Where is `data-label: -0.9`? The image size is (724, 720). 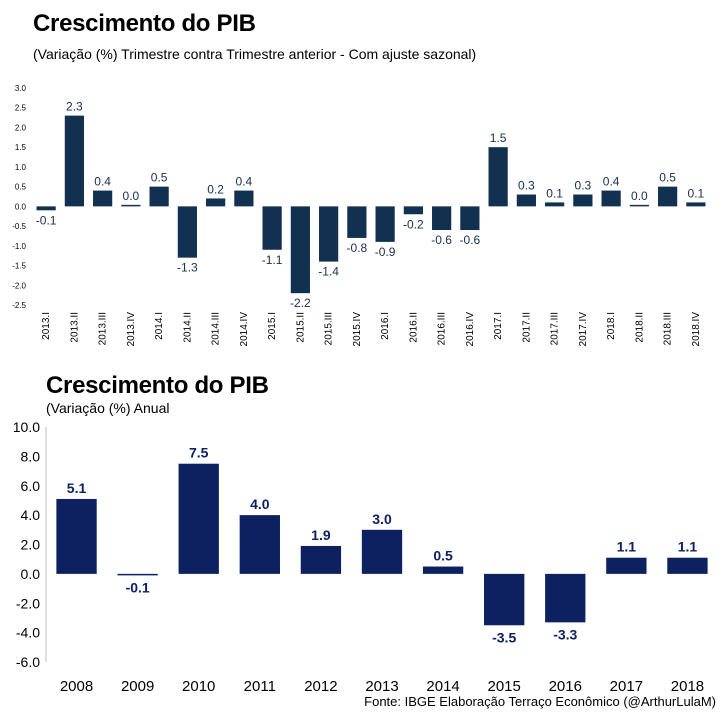
data-label: -0.9 is located at coordinates (385, 252).